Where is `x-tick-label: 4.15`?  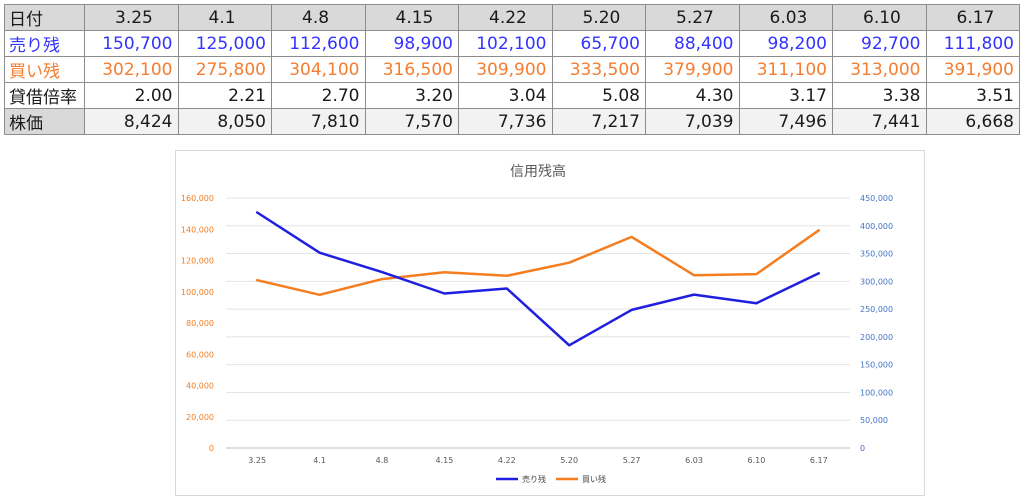
x-tick-label: 4.15 is located at coordinates (444, 460).